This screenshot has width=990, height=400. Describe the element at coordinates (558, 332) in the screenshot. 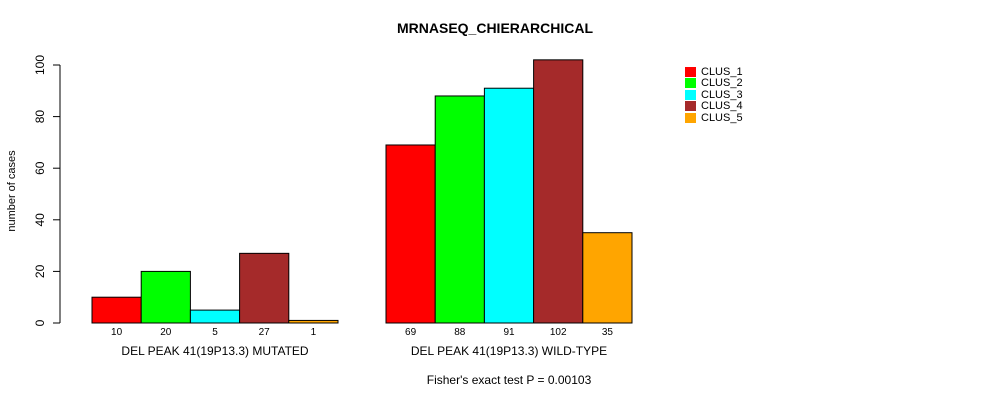

I see `bar-count-label: 102` at that location.